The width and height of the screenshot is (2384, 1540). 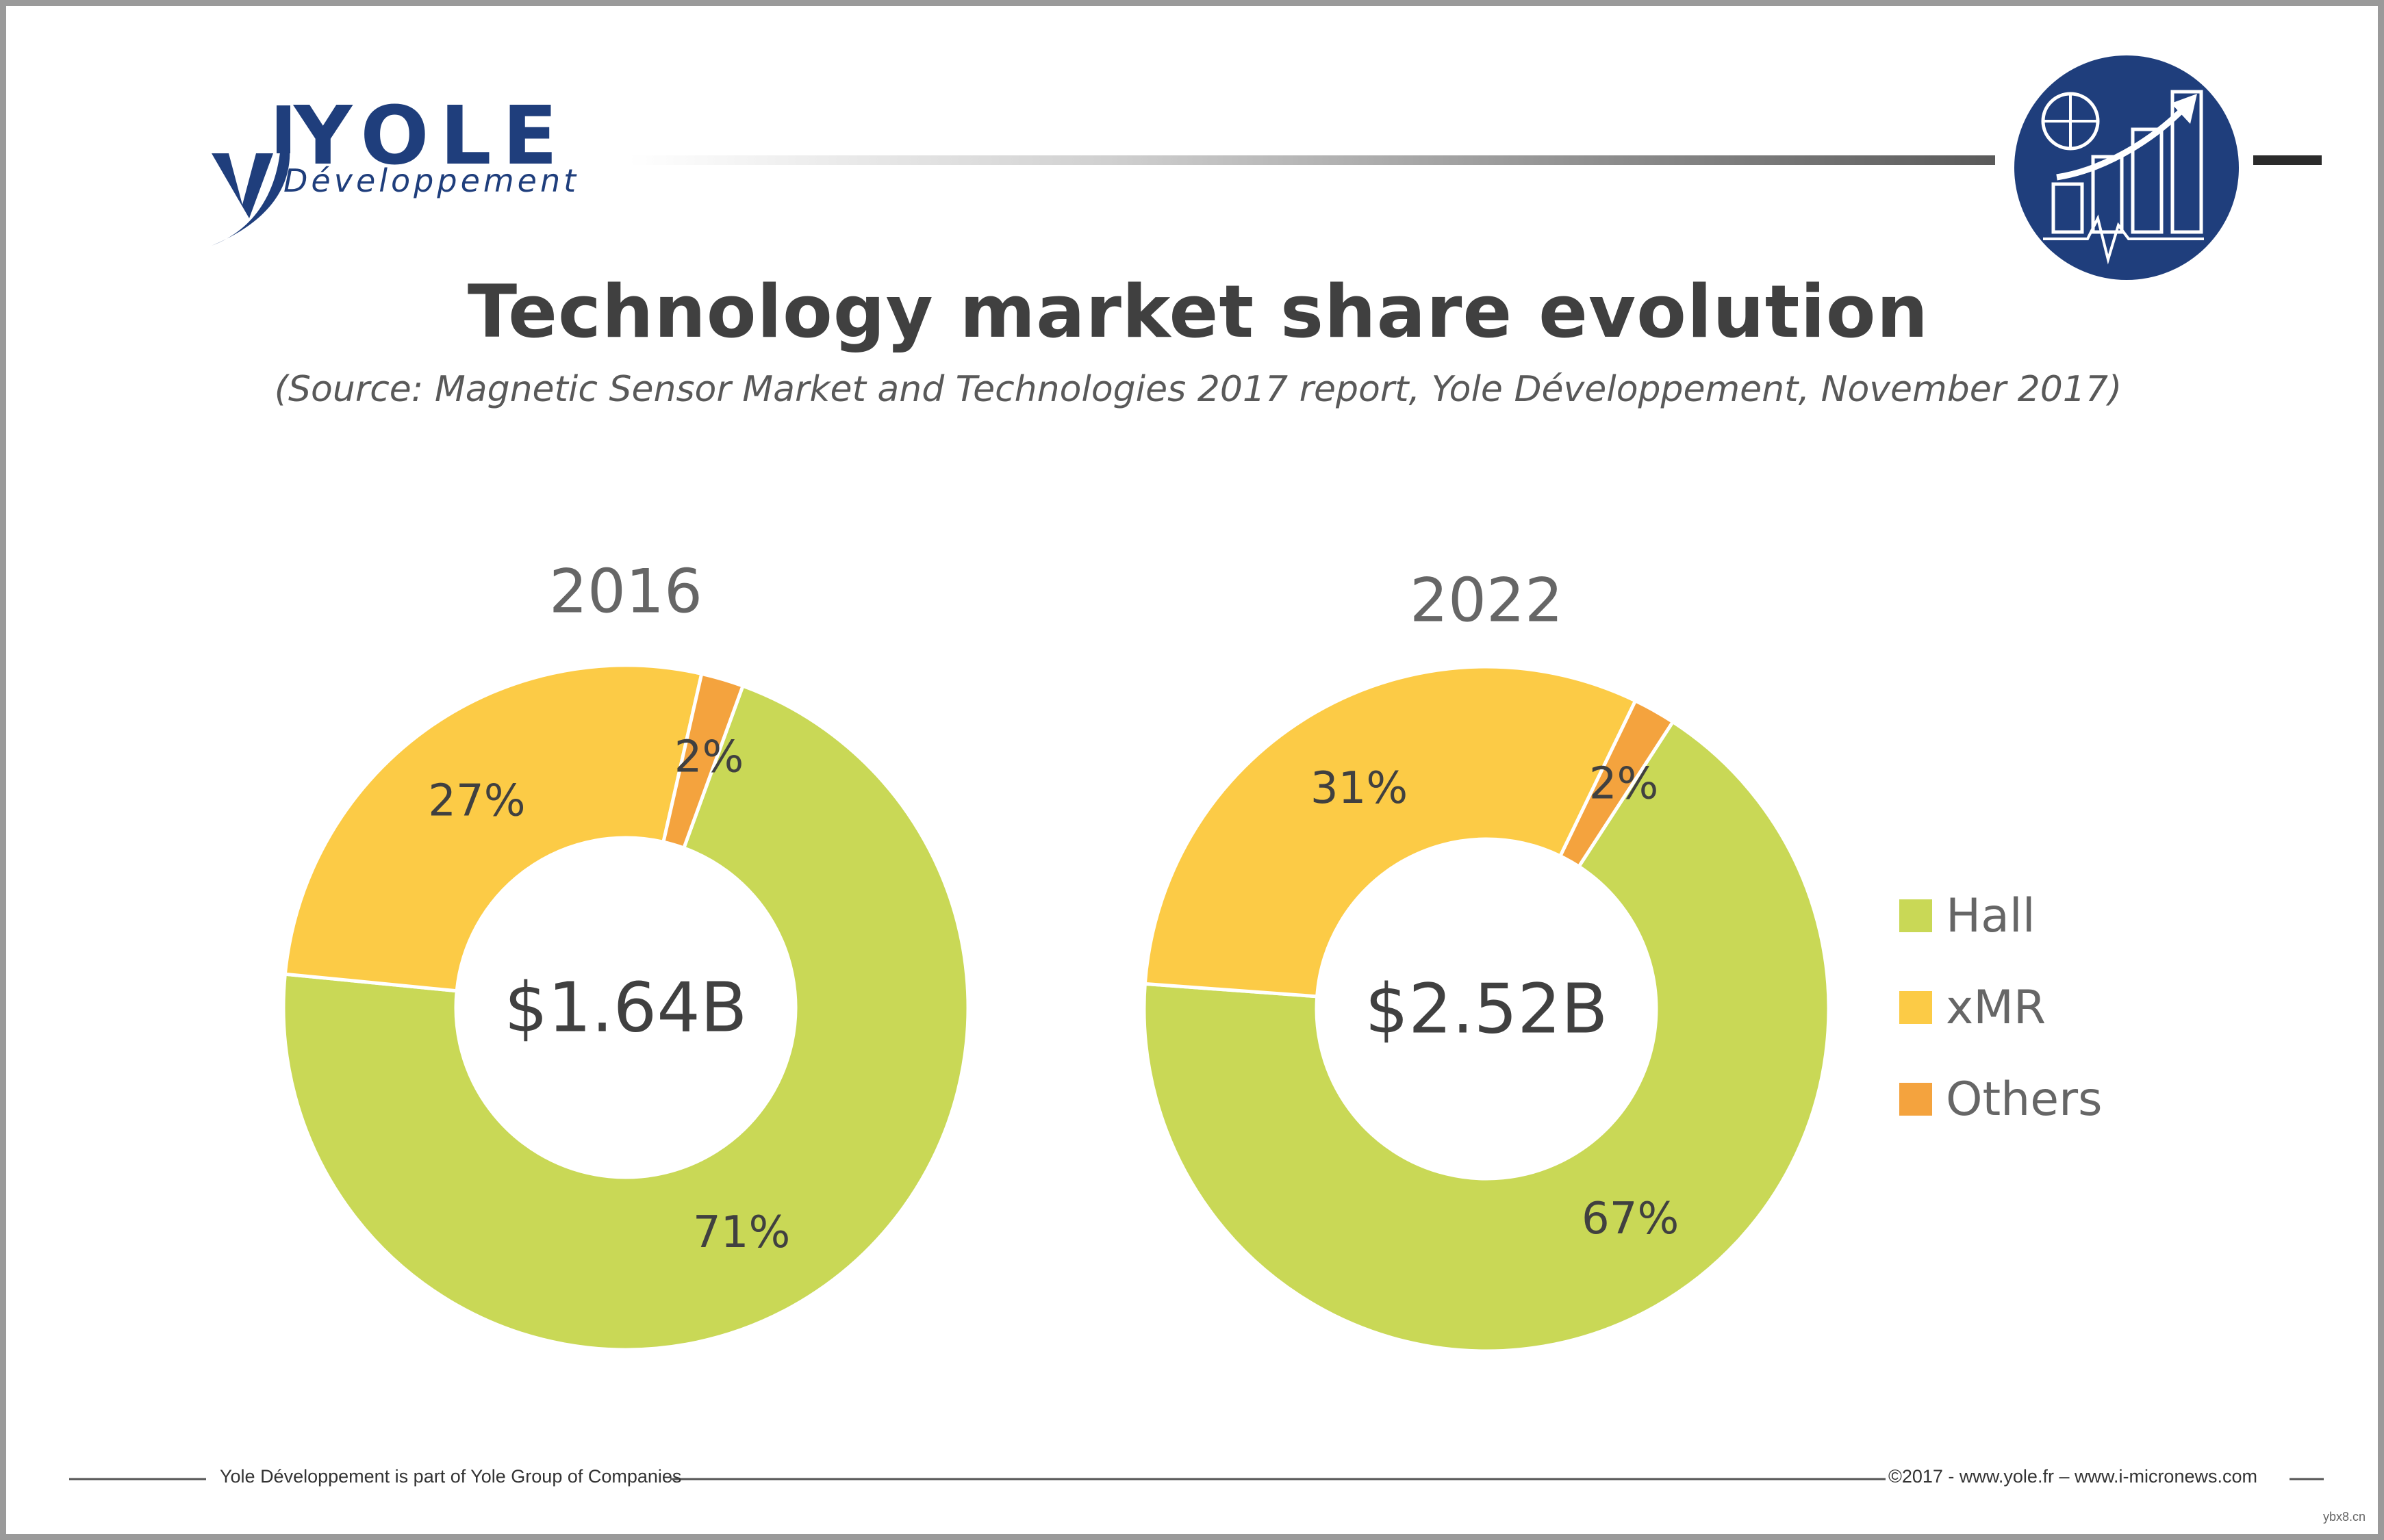 I want to click on header-rule, so click(x=1312, y=160).